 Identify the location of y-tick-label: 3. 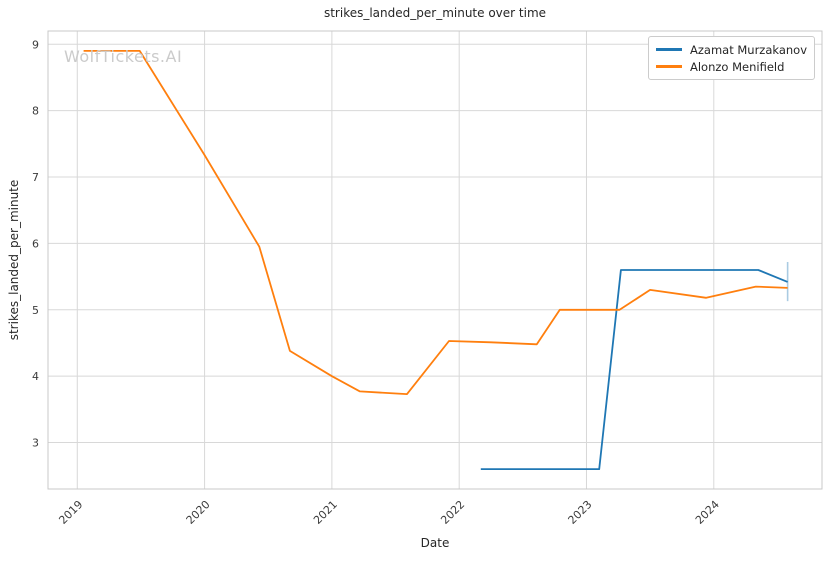
(35, 443).